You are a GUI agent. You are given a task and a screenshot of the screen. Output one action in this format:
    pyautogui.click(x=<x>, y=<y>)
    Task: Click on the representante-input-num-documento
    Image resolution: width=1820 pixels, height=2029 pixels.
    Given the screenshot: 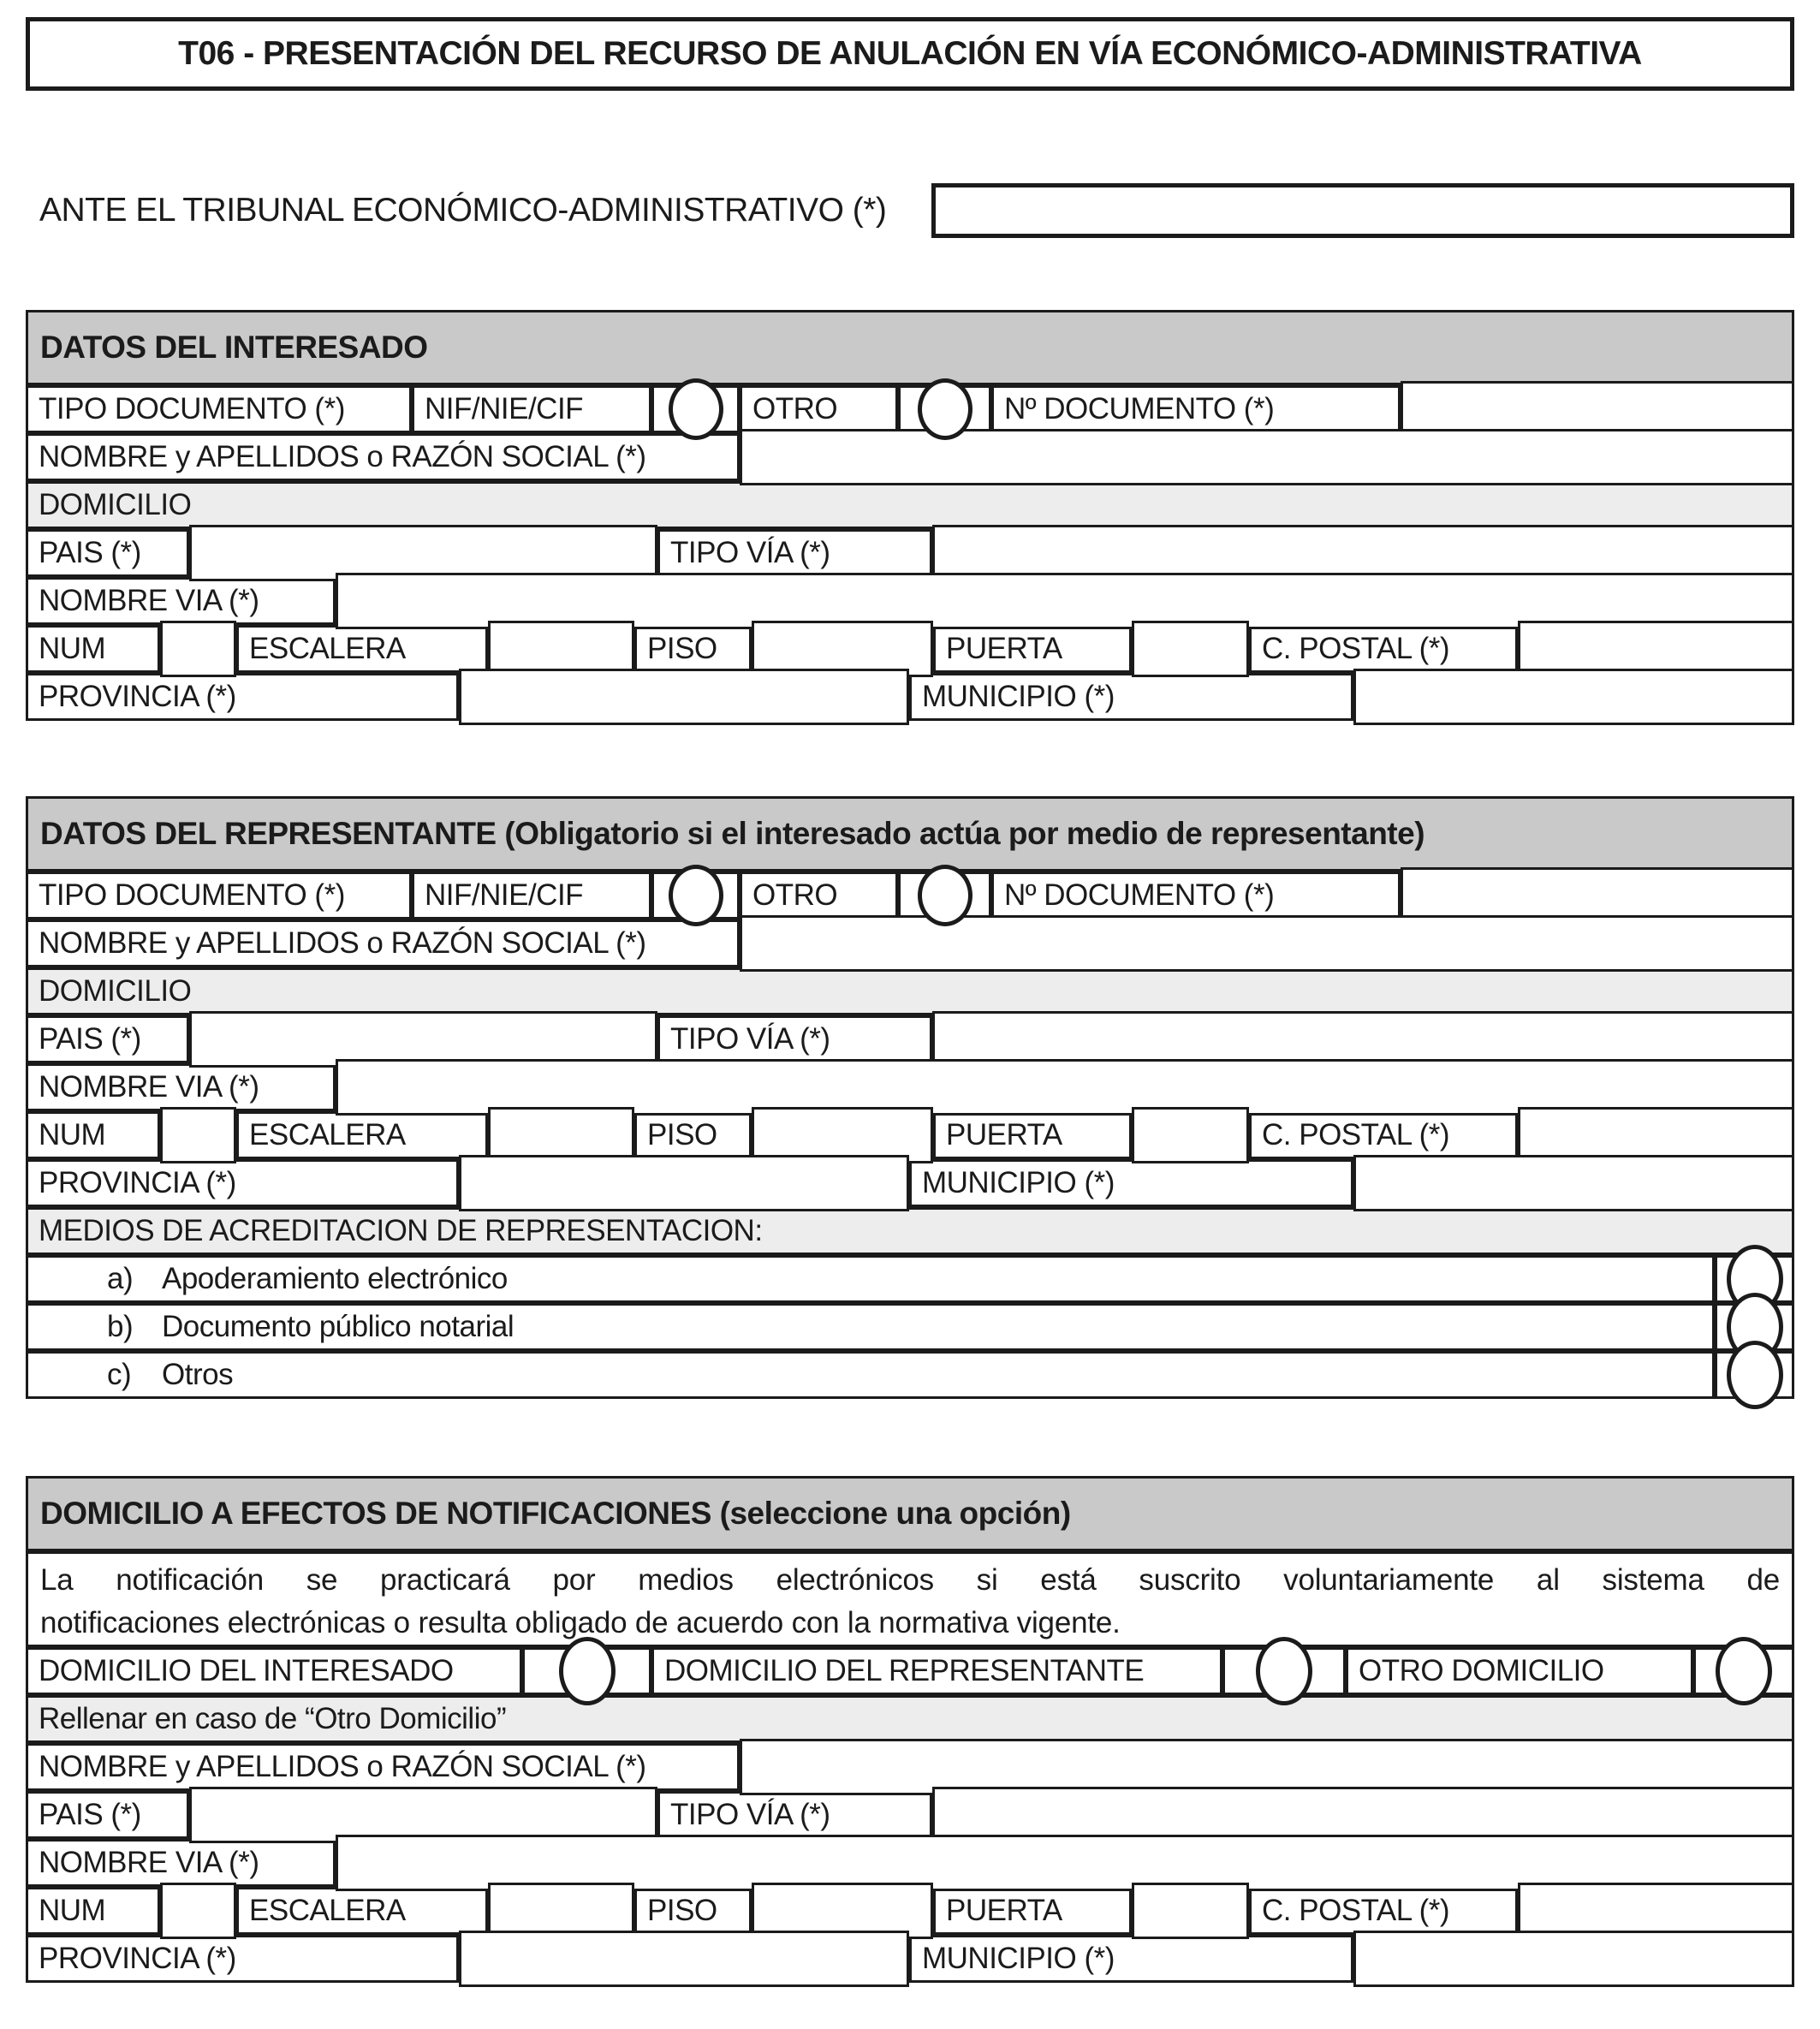 What is the action you would take?
    pyautogui.click(x=1597, y=896)
    